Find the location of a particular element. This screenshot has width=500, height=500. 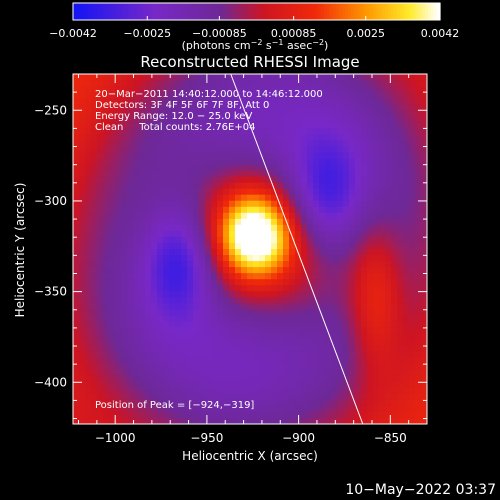

colorbar-tick-label: −0.00085 is located at coordinates (219, 33).